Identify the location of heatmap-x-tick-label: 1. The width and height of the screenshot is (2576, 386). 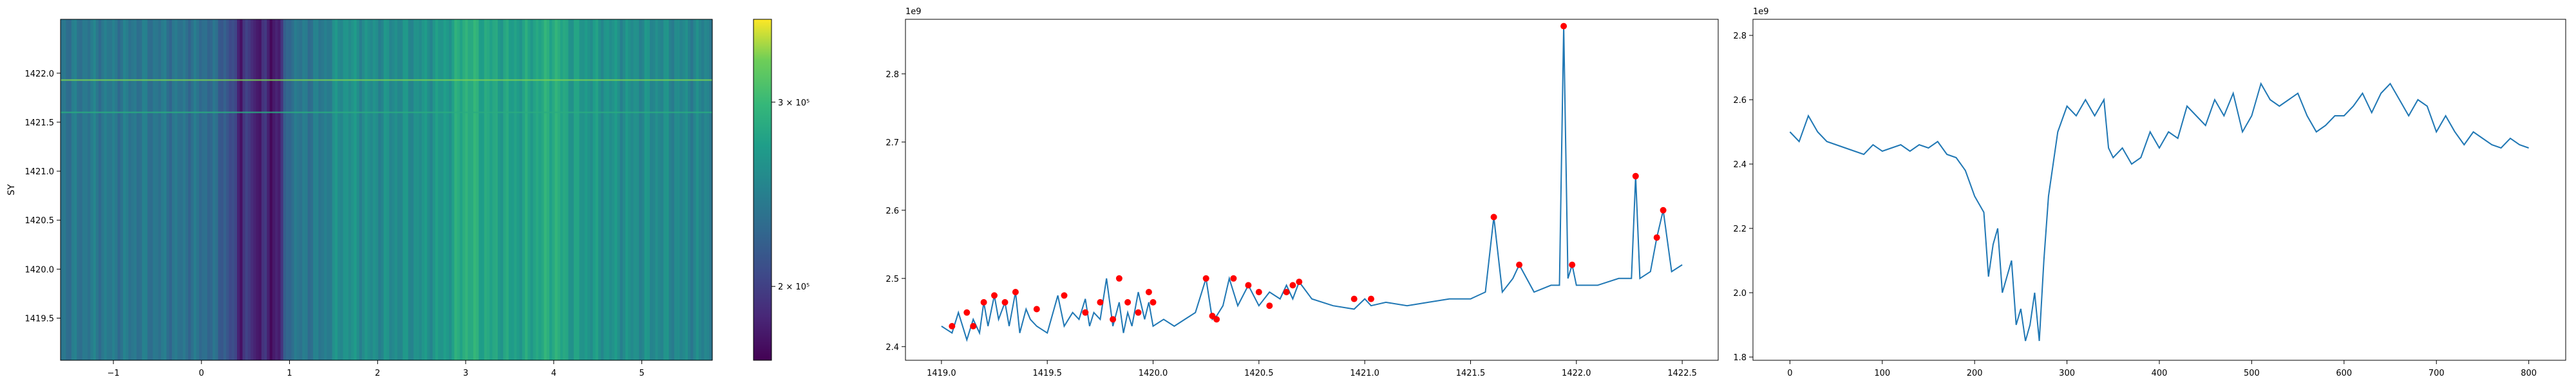
(289, 373).